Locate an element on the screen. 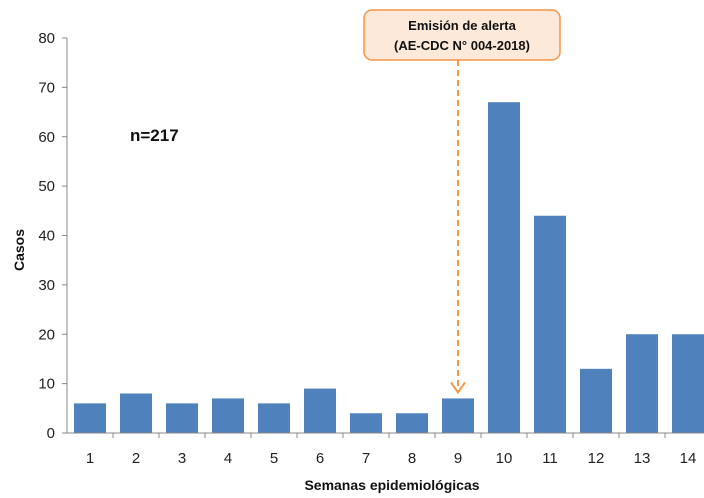  alert-arrow-head is located at coordinates (458, 388).